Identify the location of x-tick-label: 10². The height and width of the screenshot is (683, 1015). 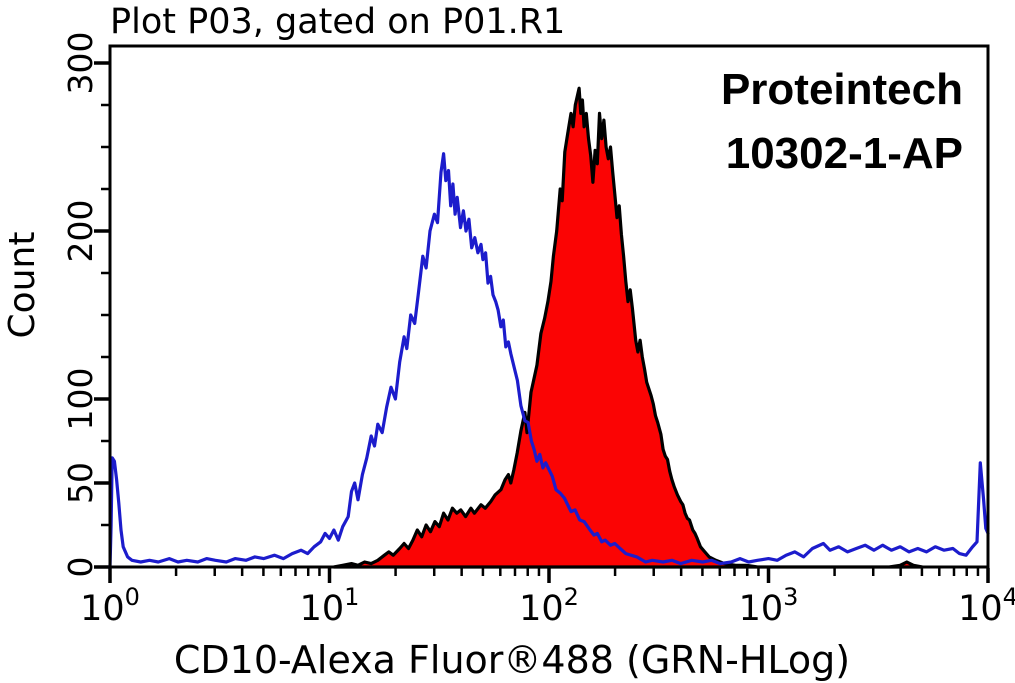
(549, 606).